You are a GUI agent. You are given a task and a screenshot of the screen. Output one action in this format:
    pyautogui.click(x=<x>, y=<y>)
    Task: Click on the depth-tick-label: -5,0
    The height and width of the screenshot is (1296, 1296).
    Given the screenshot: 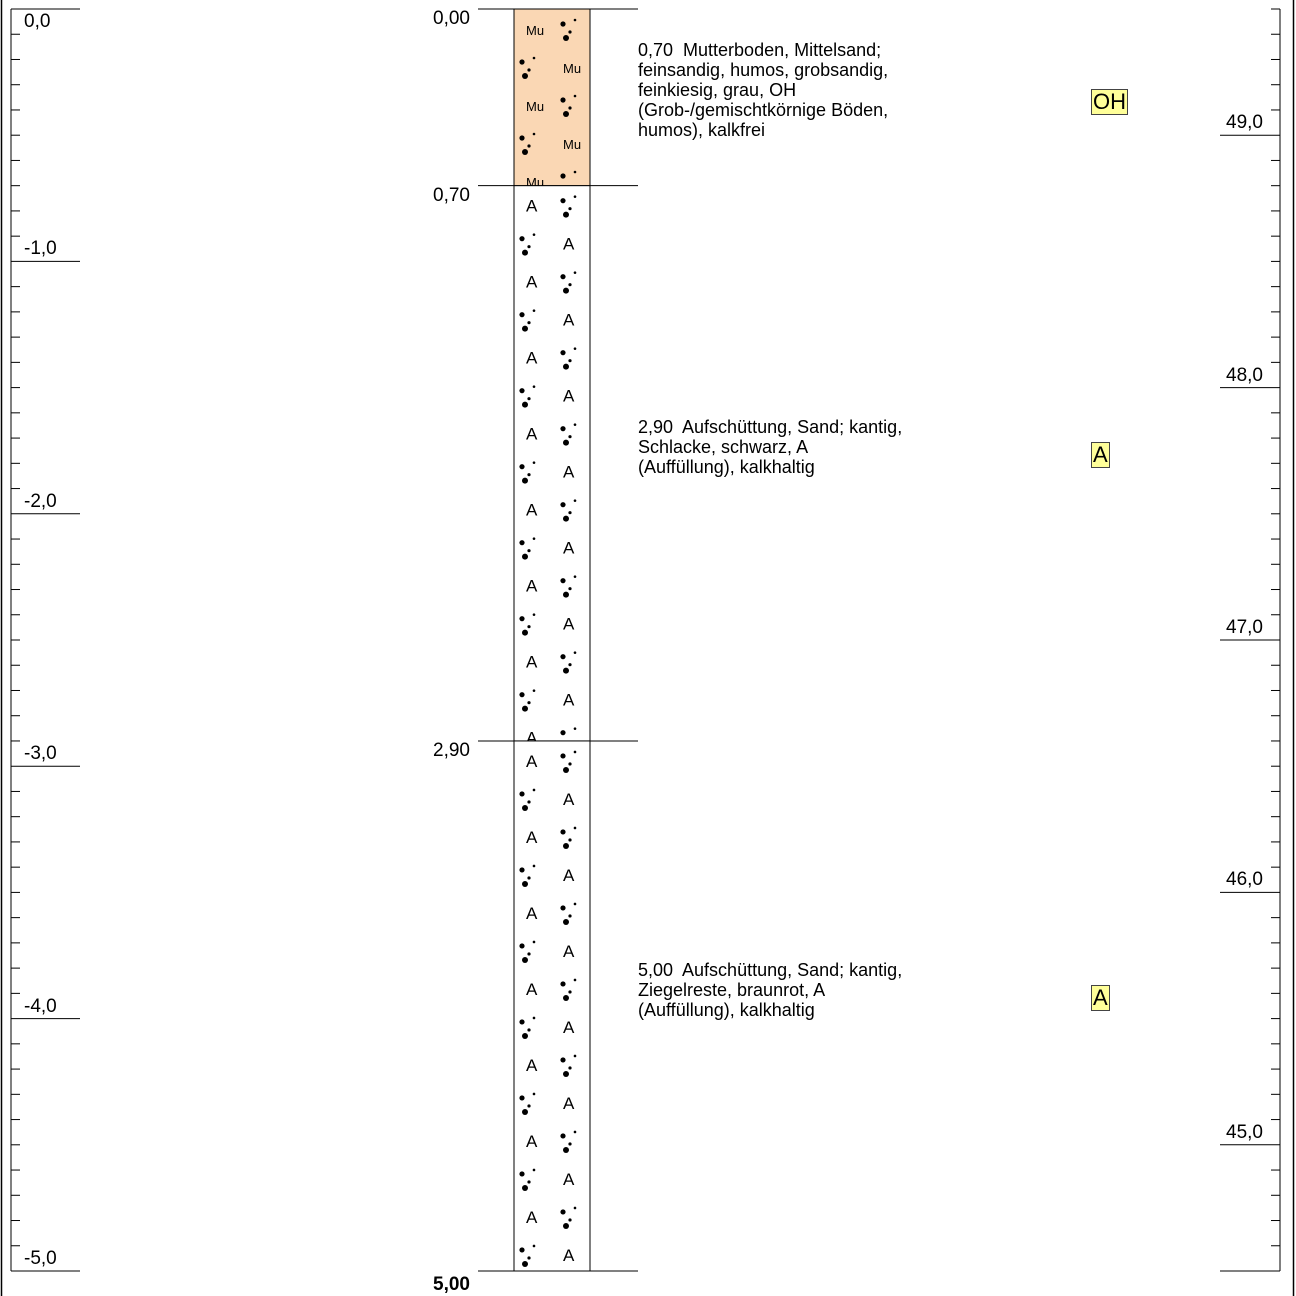 What is the action you would take?
    pyautogui.click(x=40, y=1258)
    